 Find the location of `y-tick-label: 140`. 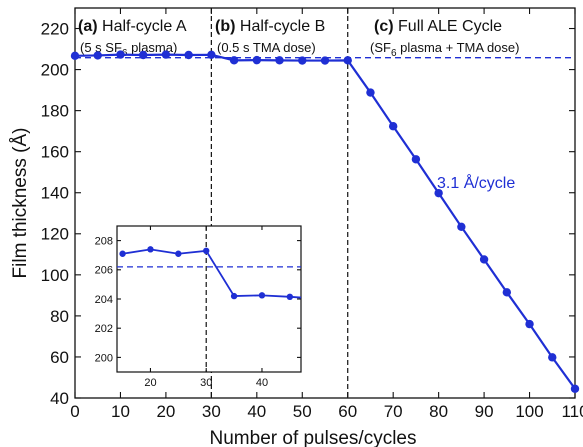

y-tick-label: 140 is located at coordinates (55, 193).